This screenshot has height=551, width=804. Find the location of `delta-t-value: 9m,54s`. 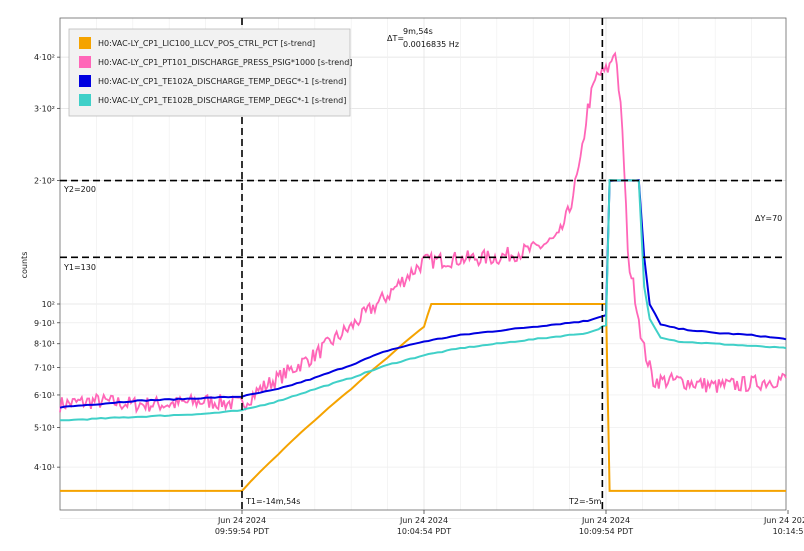

delta-t-value: 9m,54s is located at coordinates (418, 31).